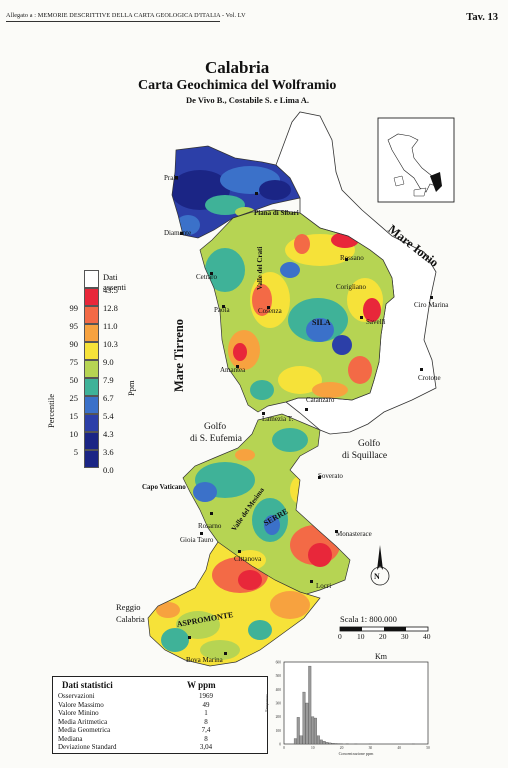 The width and height of the screenshot is (508, 768). What do you see at coordinates (201, 685) in the screenshot?
I see `stats-column-header: W ppm` at bounding box center [201, 685].